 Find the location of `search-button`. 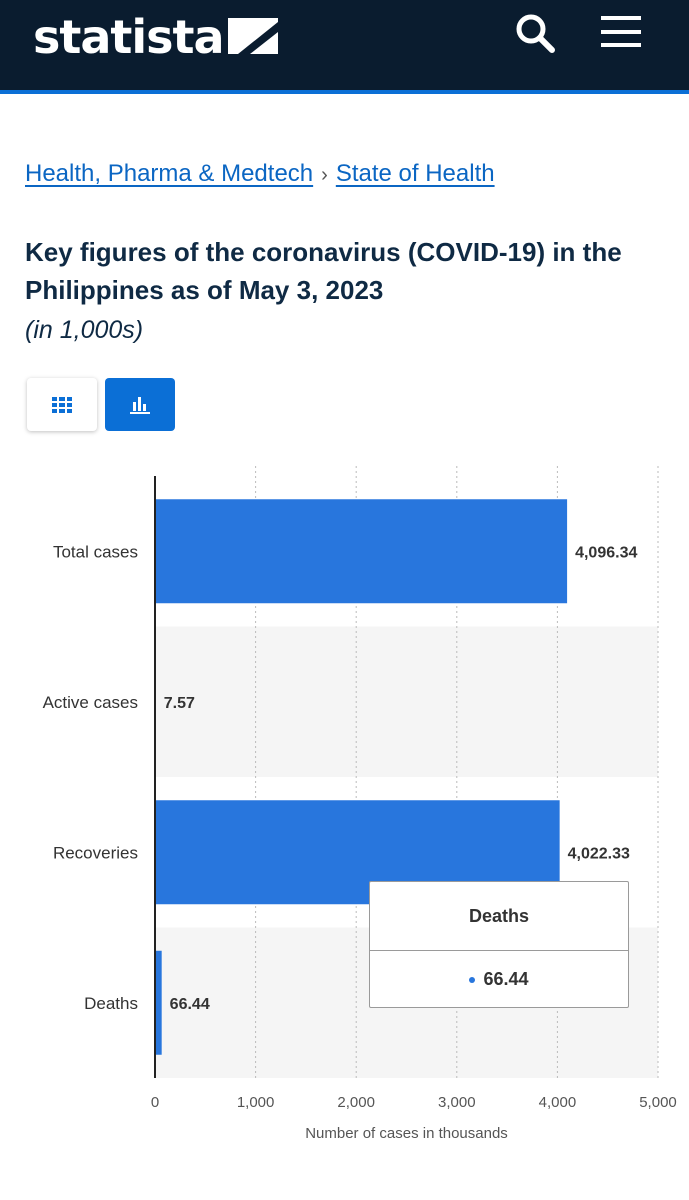

search-button is located at coordinates (535, 33).